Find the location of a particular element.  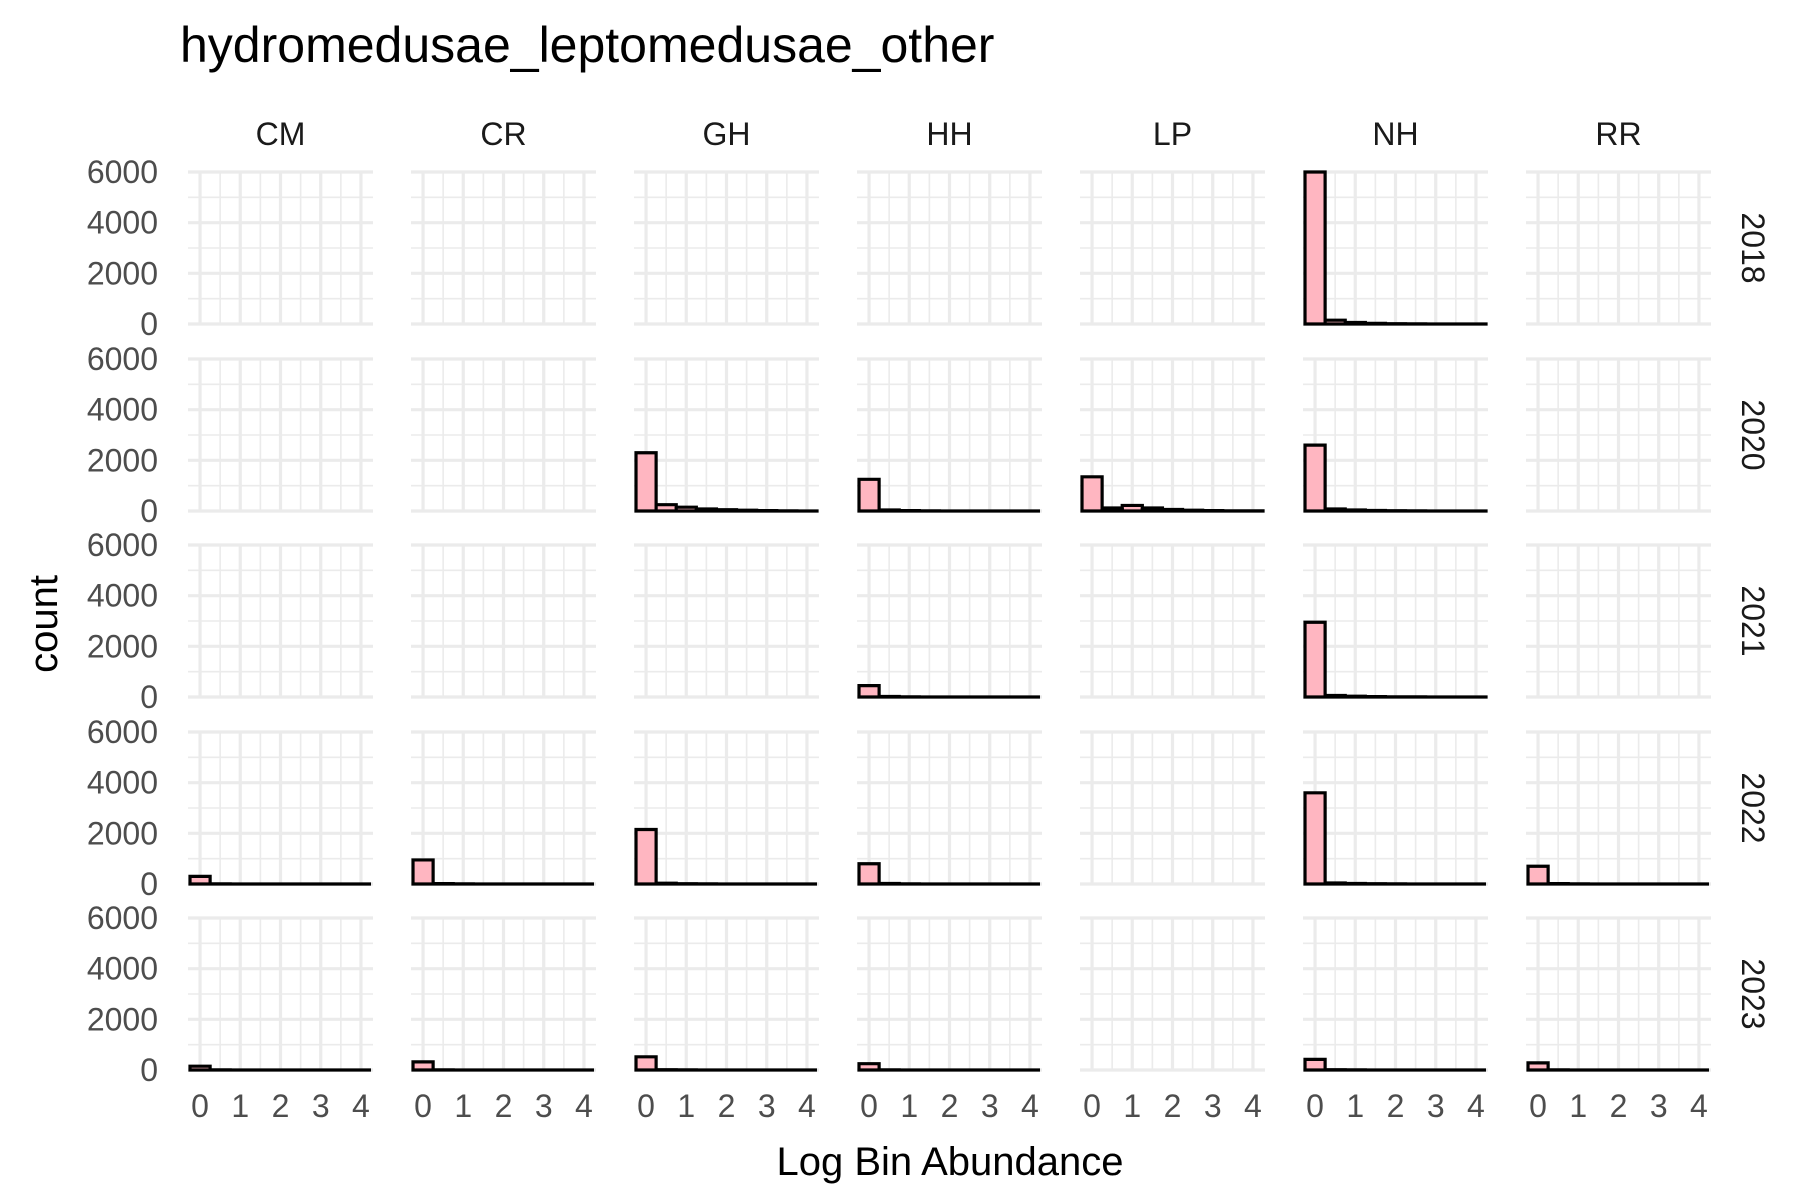

column-strip-label-HH: HH is located at coordinates (949, 134).